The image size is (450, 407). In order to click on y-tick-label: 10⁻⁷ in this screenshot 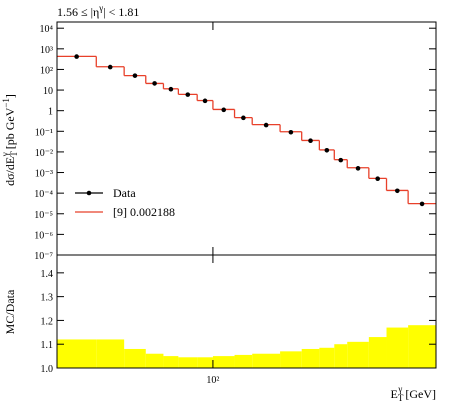, I will do `click(43, 256)`.